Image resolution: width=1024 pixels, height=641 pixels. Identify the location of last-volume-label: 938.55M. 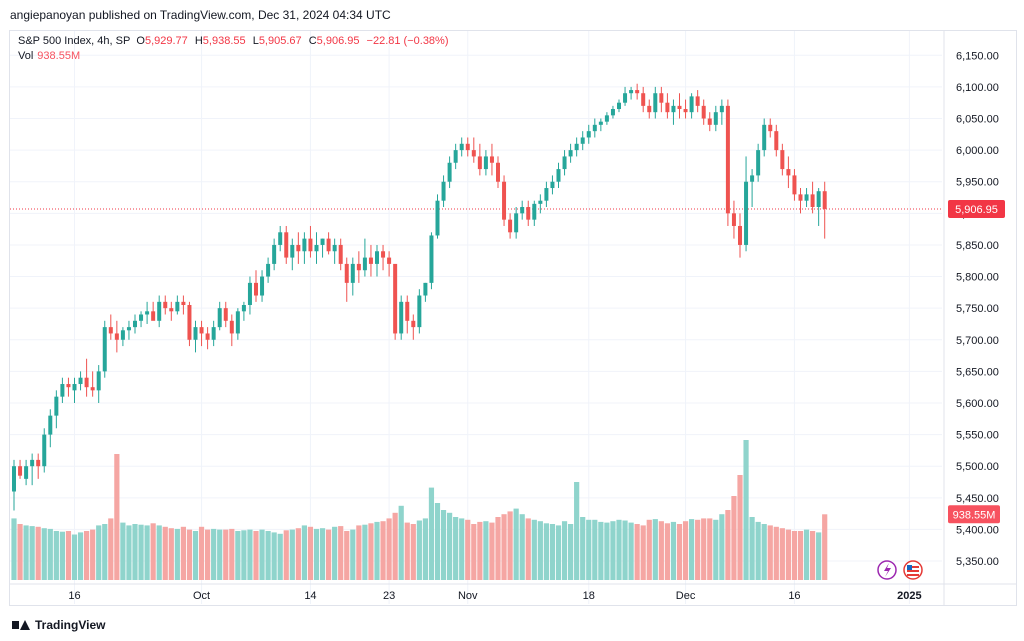
(974, 515).